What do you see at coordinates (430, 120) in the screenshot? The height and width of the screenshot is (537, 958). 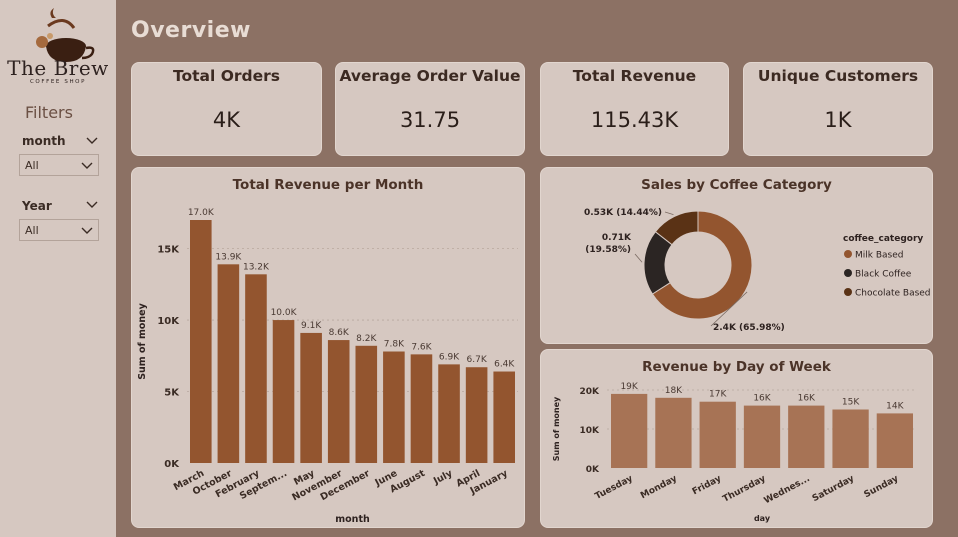 I see `kpi-value: 31.75` at bounding box center [430, 120].